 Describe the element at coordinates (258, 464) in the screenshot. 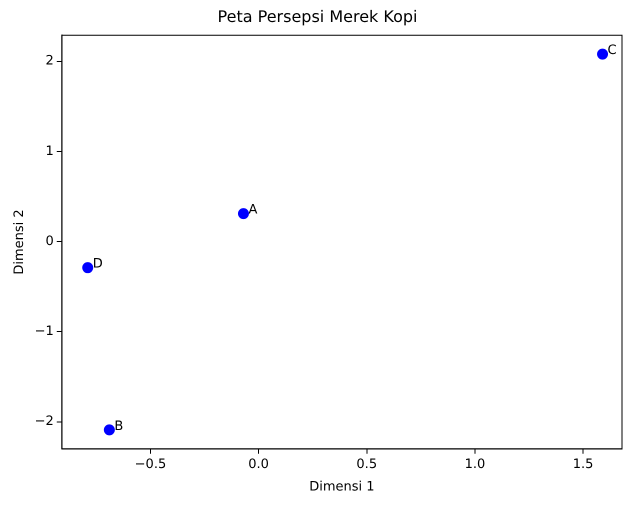

I see `x-tick-label: 0.0` at that location.